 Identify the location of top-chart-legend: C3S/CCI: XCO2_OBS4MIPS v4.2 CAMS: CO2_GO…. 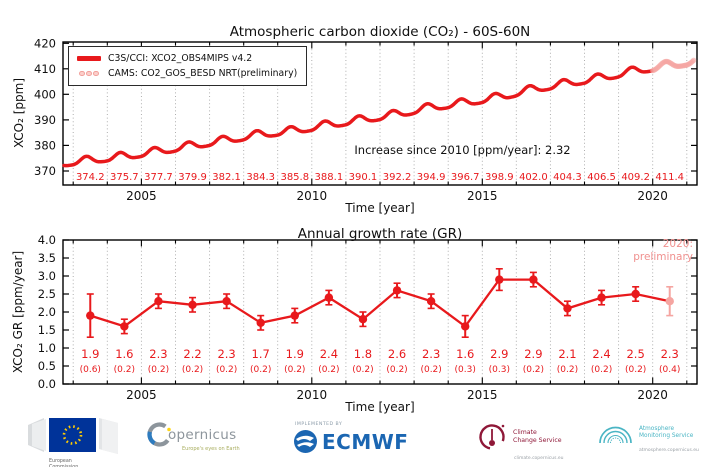
(188, 66).